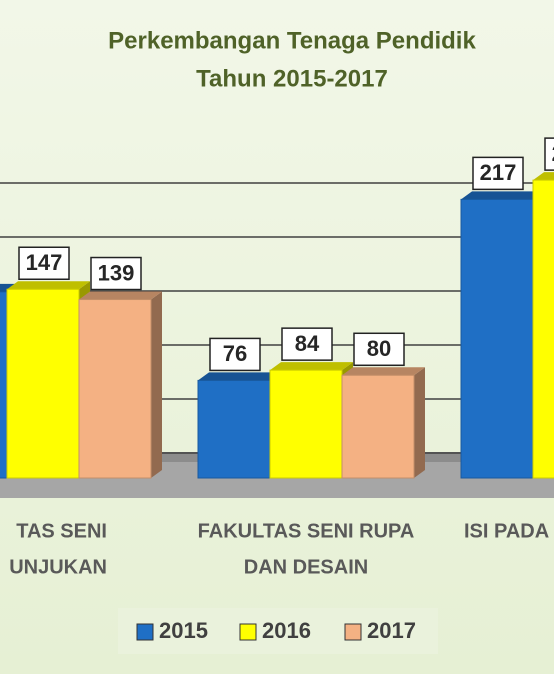  I want to click on x-tick-label: DAN DESAIN, so click(306, 567).